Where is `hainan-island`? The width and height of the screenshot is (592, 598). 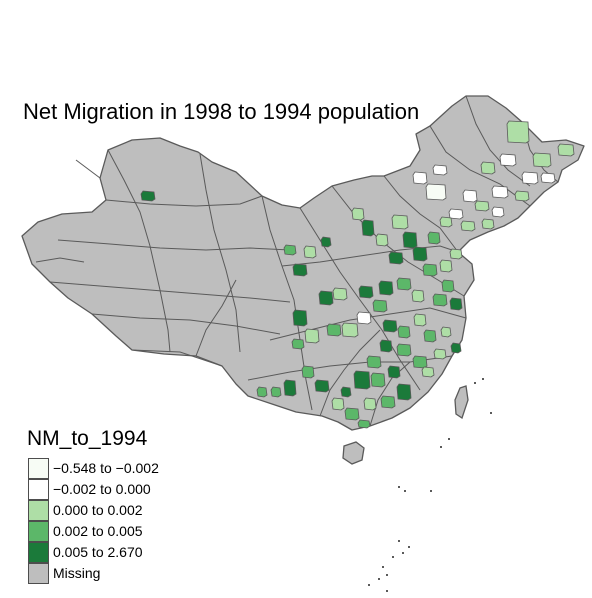 hainan-island is located at coordinates (353, 453).